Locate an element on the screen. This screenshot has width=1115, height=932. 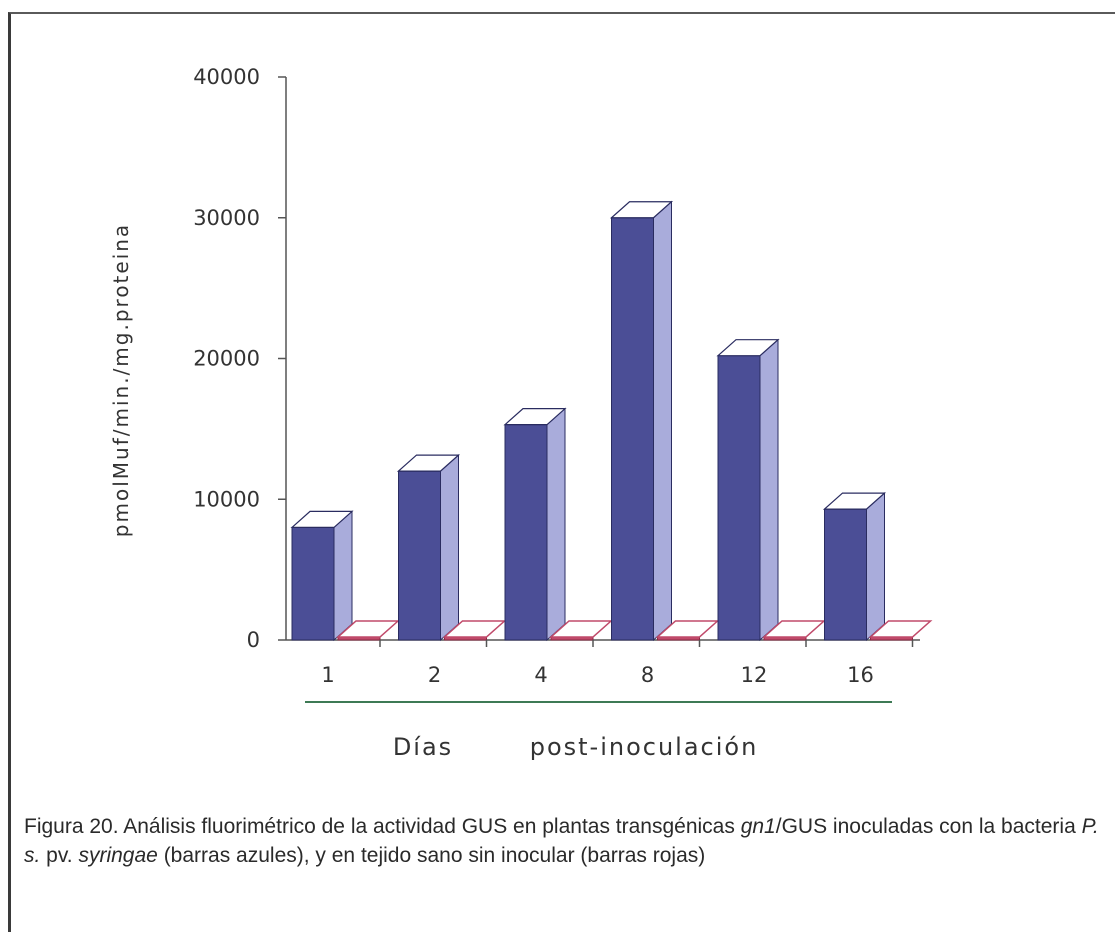
y-axis-label: pmolMuf/min./mg.proteina is located at coordinates (121, 380).